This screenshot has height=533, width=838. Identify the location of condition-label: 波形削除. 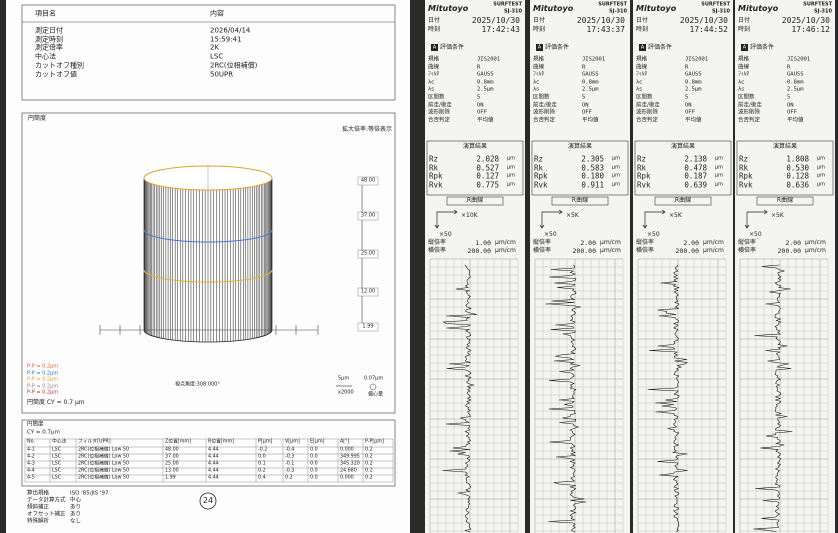
(439, 112).